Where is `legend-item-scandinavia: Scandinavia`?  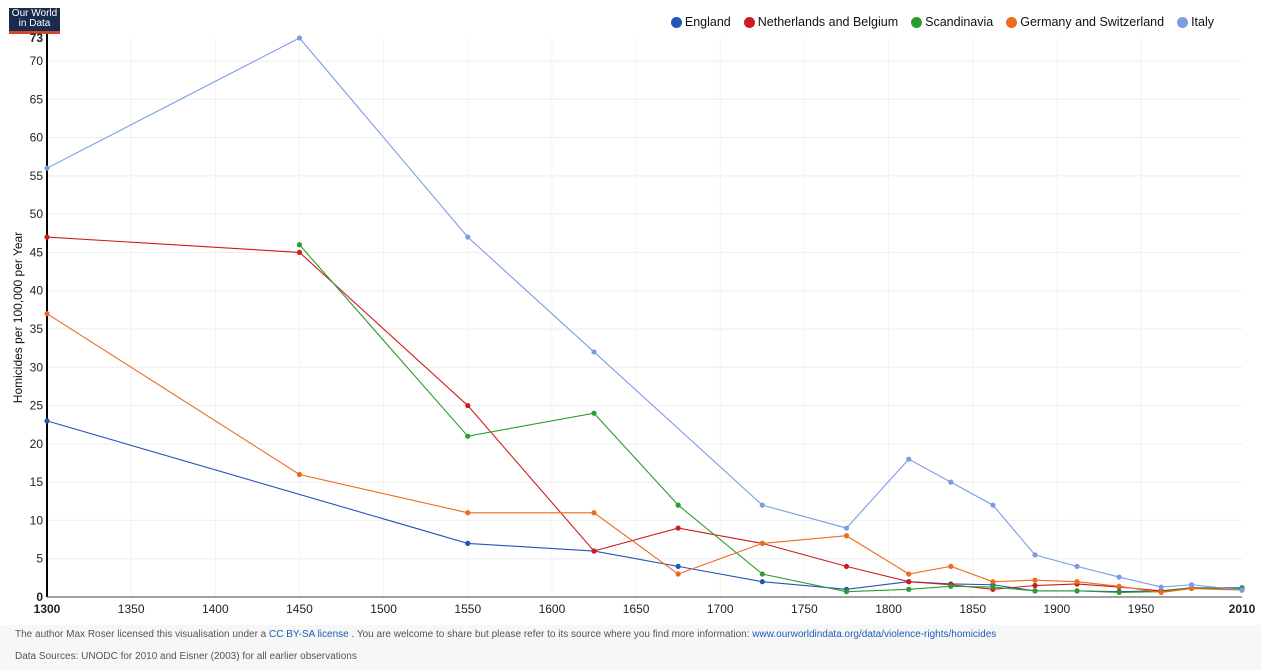
legend-item-scandinavia: Scandinavia is located at coordinates (952, 22).